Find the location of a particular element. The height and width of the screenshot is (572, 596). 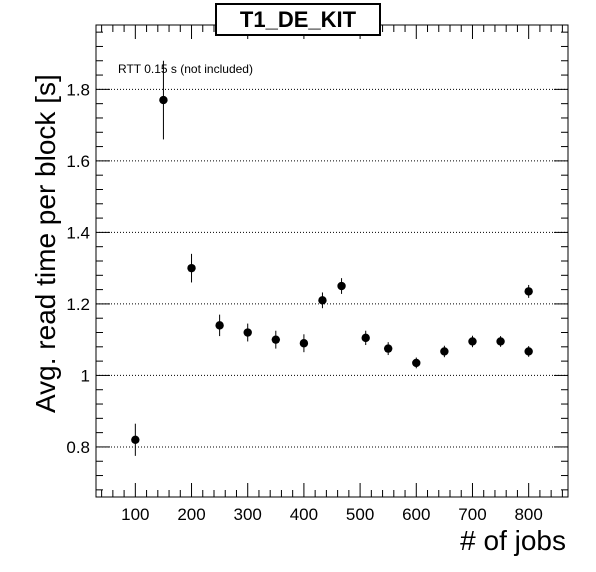

x-tick-label: 400 is located at coordinates (304, 514).